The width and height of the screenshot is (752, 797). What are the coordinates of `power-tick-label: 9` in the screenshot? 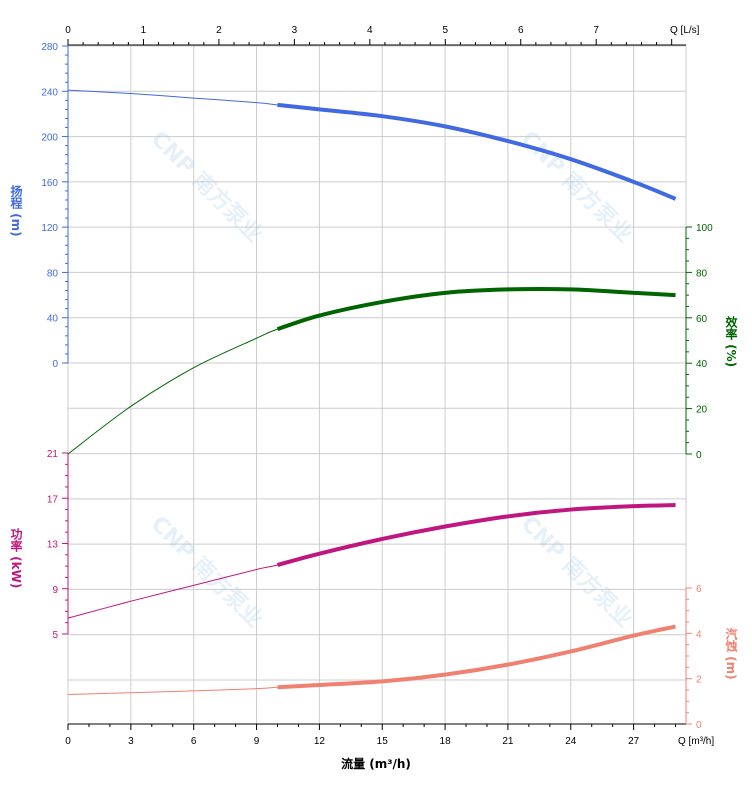 It's located at (55, 590).